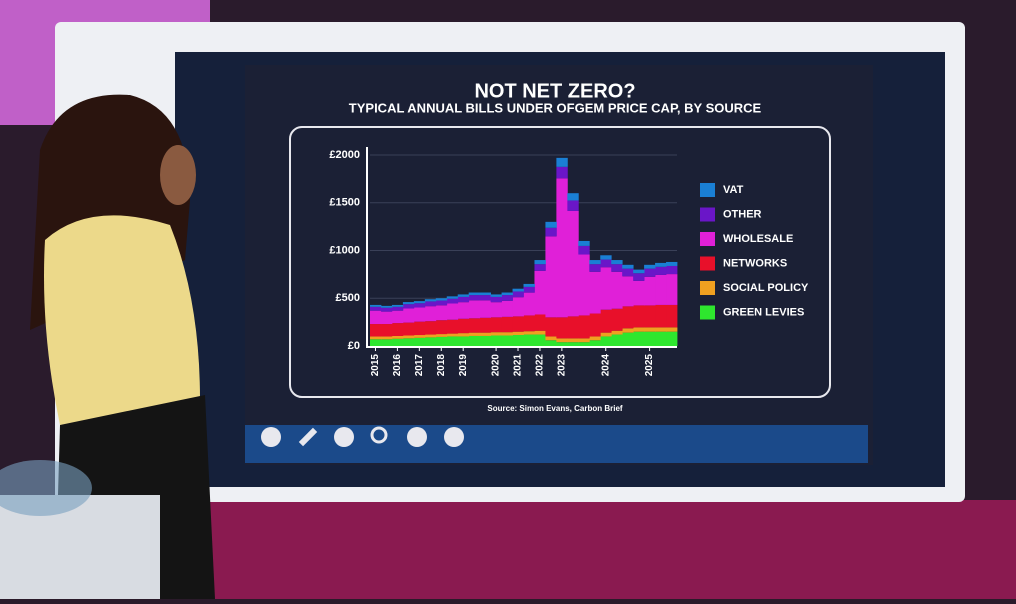 The width and height of the screenshot is (1016, 604). What do you see at coordinates (496, 365) in the screenshot?
I see `x-tick-label: 2020` at bounding box center [496, 365].